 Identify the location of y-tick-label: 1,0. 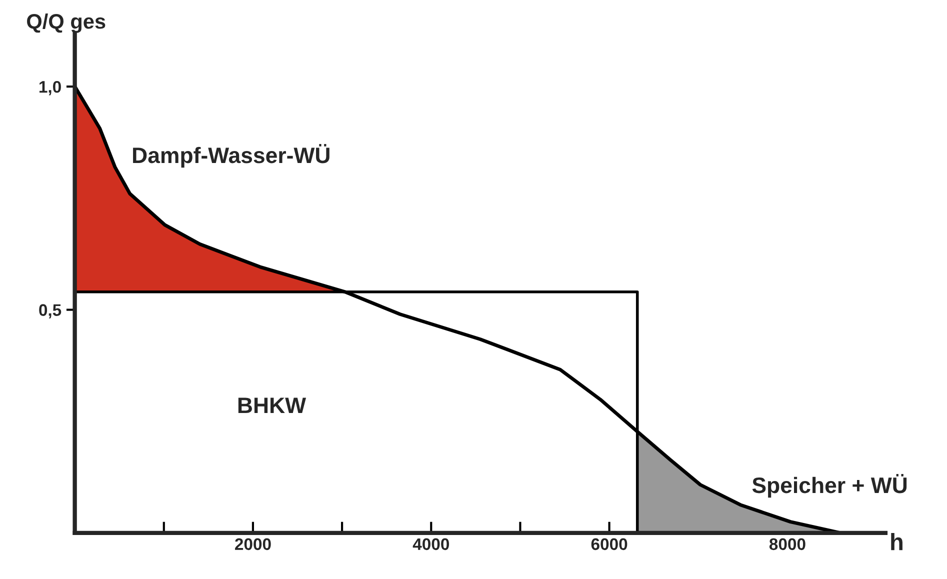
(50, 88).